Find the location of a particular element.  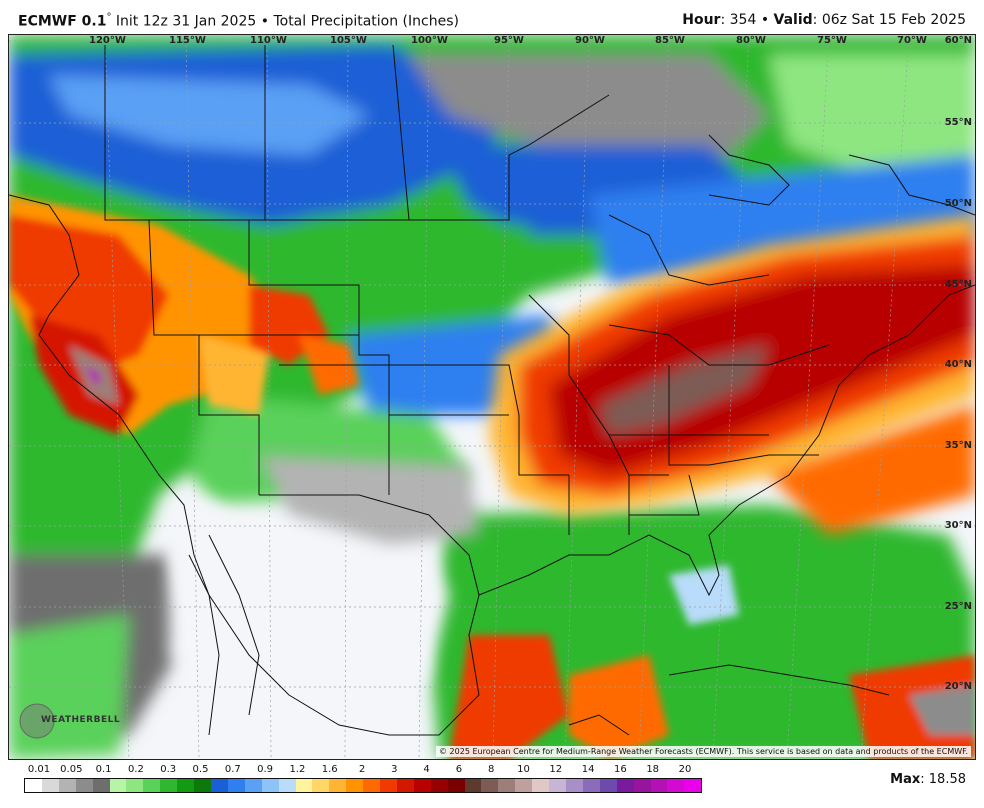

legend-tick-label: 16 is located at coordinates (620, 769).